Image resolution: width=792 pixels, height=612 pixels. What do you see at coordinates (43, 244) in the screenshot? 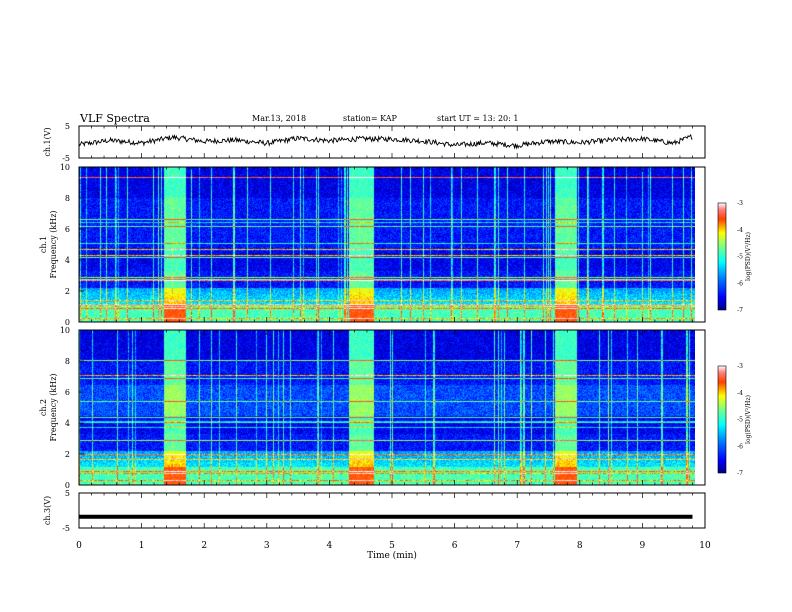
I see `y-axis-label: ch.1` at bounding box center [43, 244].